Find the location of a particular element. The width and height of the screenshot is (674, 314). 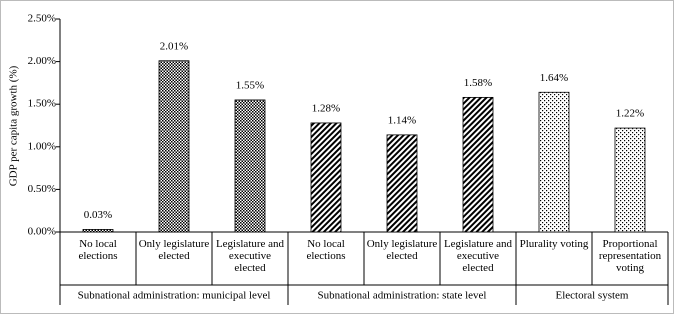

x-tick-label: Plurality voting is located at coordinates (554, 244).